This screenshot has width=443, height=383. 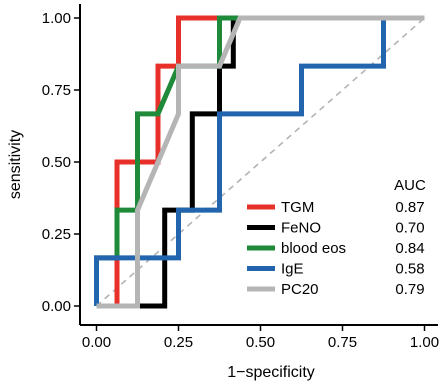 I want to click on legend-auc-value: 0.79, so click(x=409, y=289).